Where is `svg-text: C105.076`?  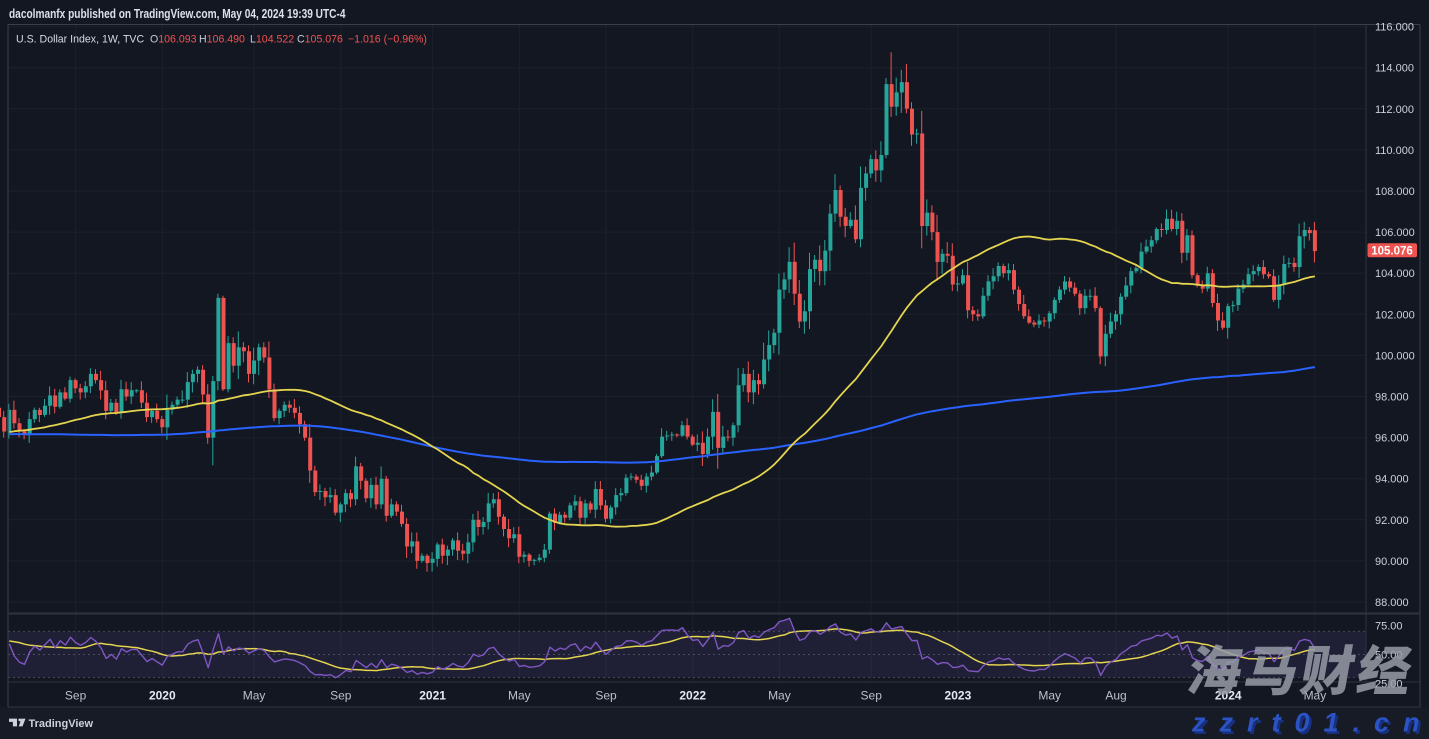
svg-text: C105.076 is located at coordinates (320, 40).